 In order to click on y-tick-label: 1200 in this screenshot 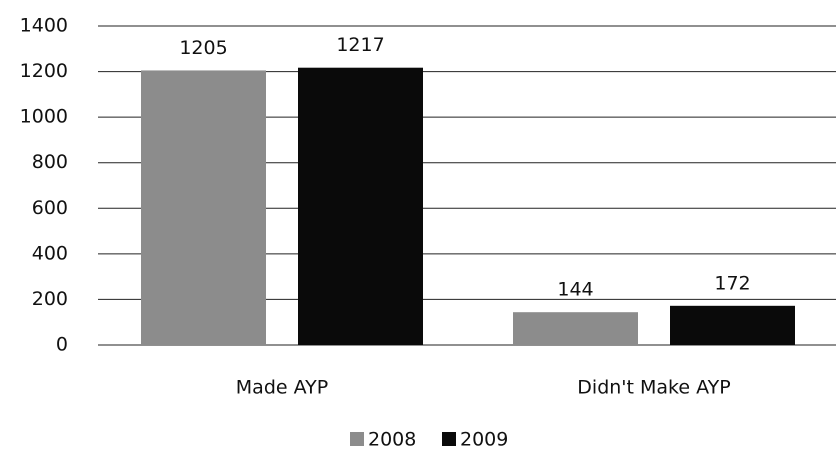, I will do `click(44, 71)`.